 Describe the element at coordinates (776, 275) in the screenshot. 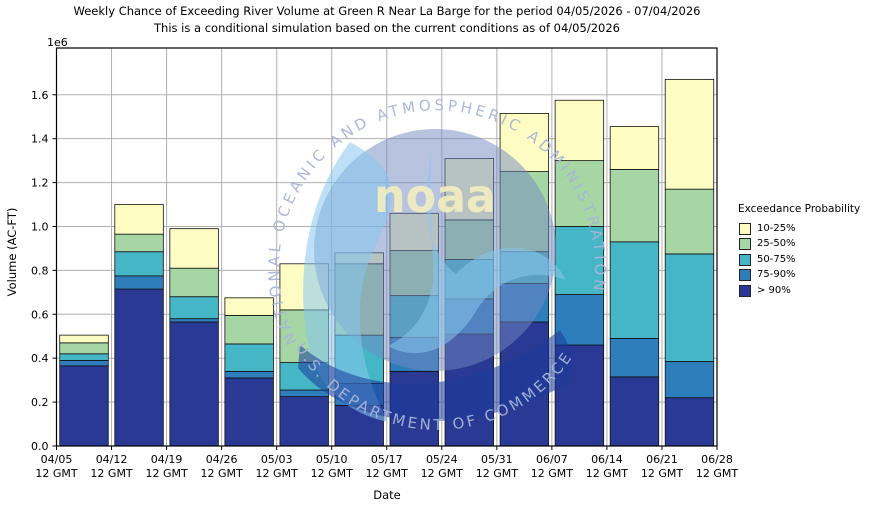

I see `legend-entry-label: 75-90%` at that location.